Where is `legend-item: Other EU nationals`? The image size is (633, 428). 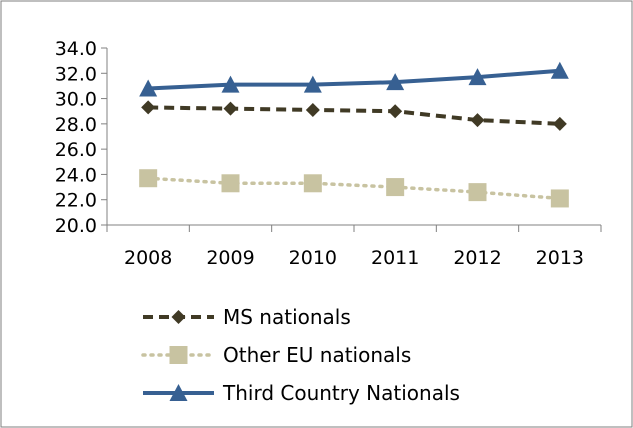 legend-item: Other EU nationals is located at coordinates (276, 355).